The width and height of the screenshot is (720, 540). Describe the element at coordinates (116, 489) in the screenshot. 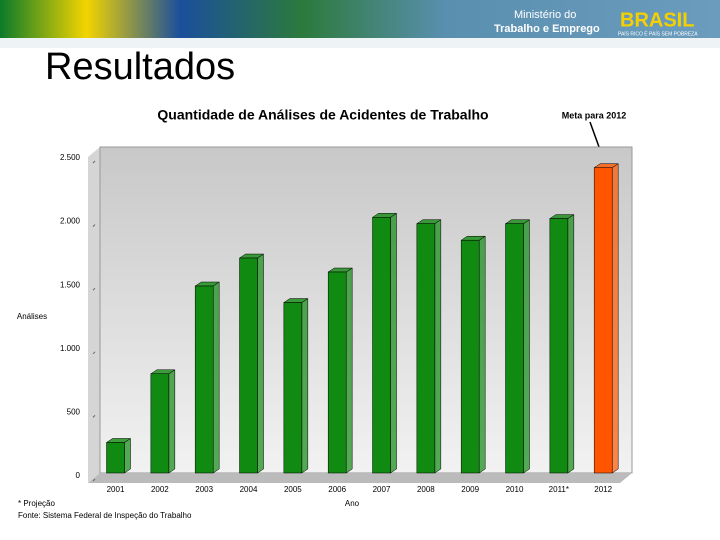

I see `x-tick-label: 2001` at that location.